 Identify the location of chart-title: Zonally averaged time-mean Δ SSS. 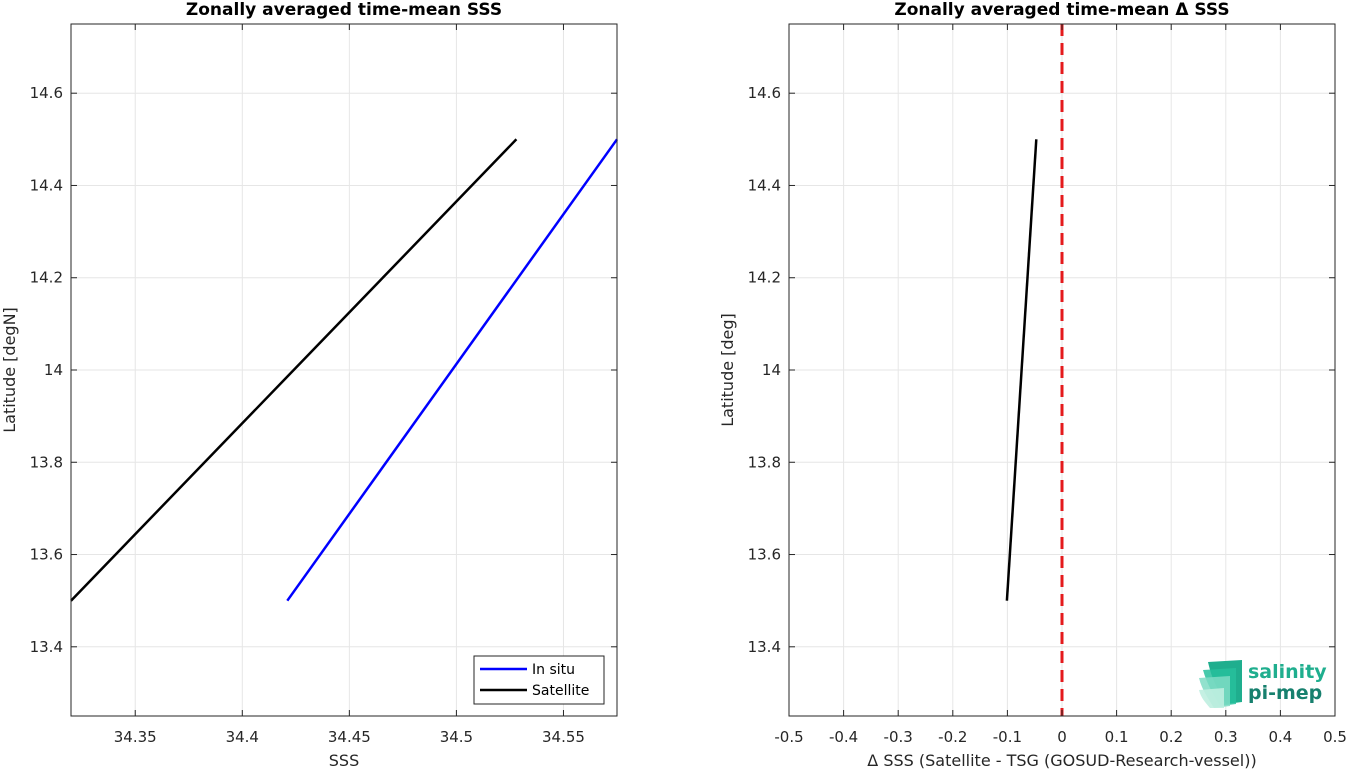
(1061, 10).